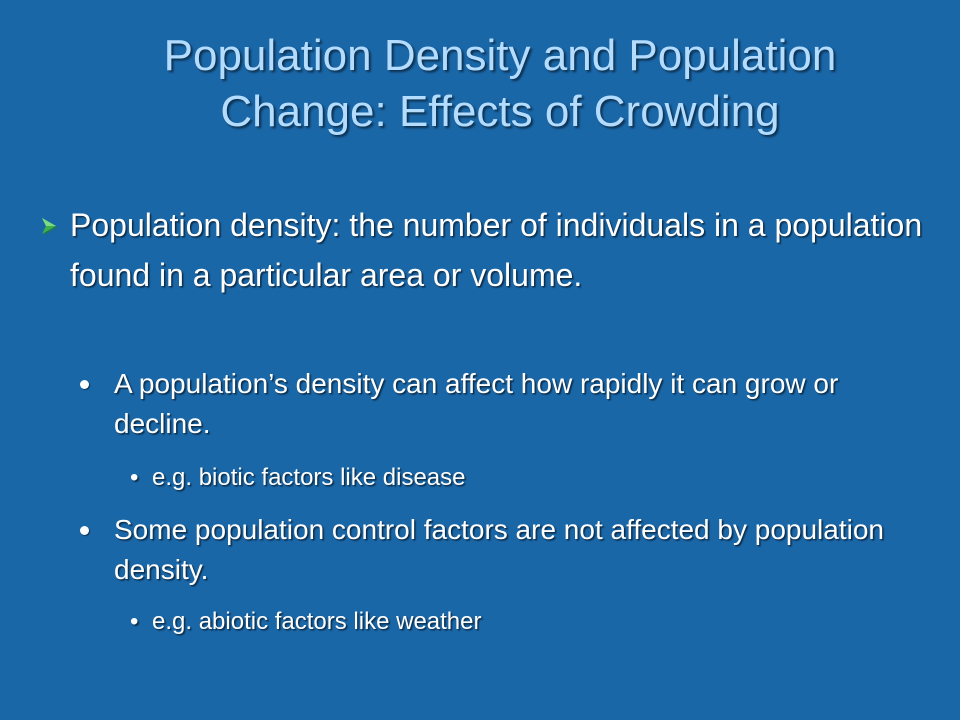 This screenshot has width=960, height=720. What do you see at coordinates (500, 111) in the screenshot?
I see `title-line-2: Change: Effects of Crowding` at bounding box center [500, 111].